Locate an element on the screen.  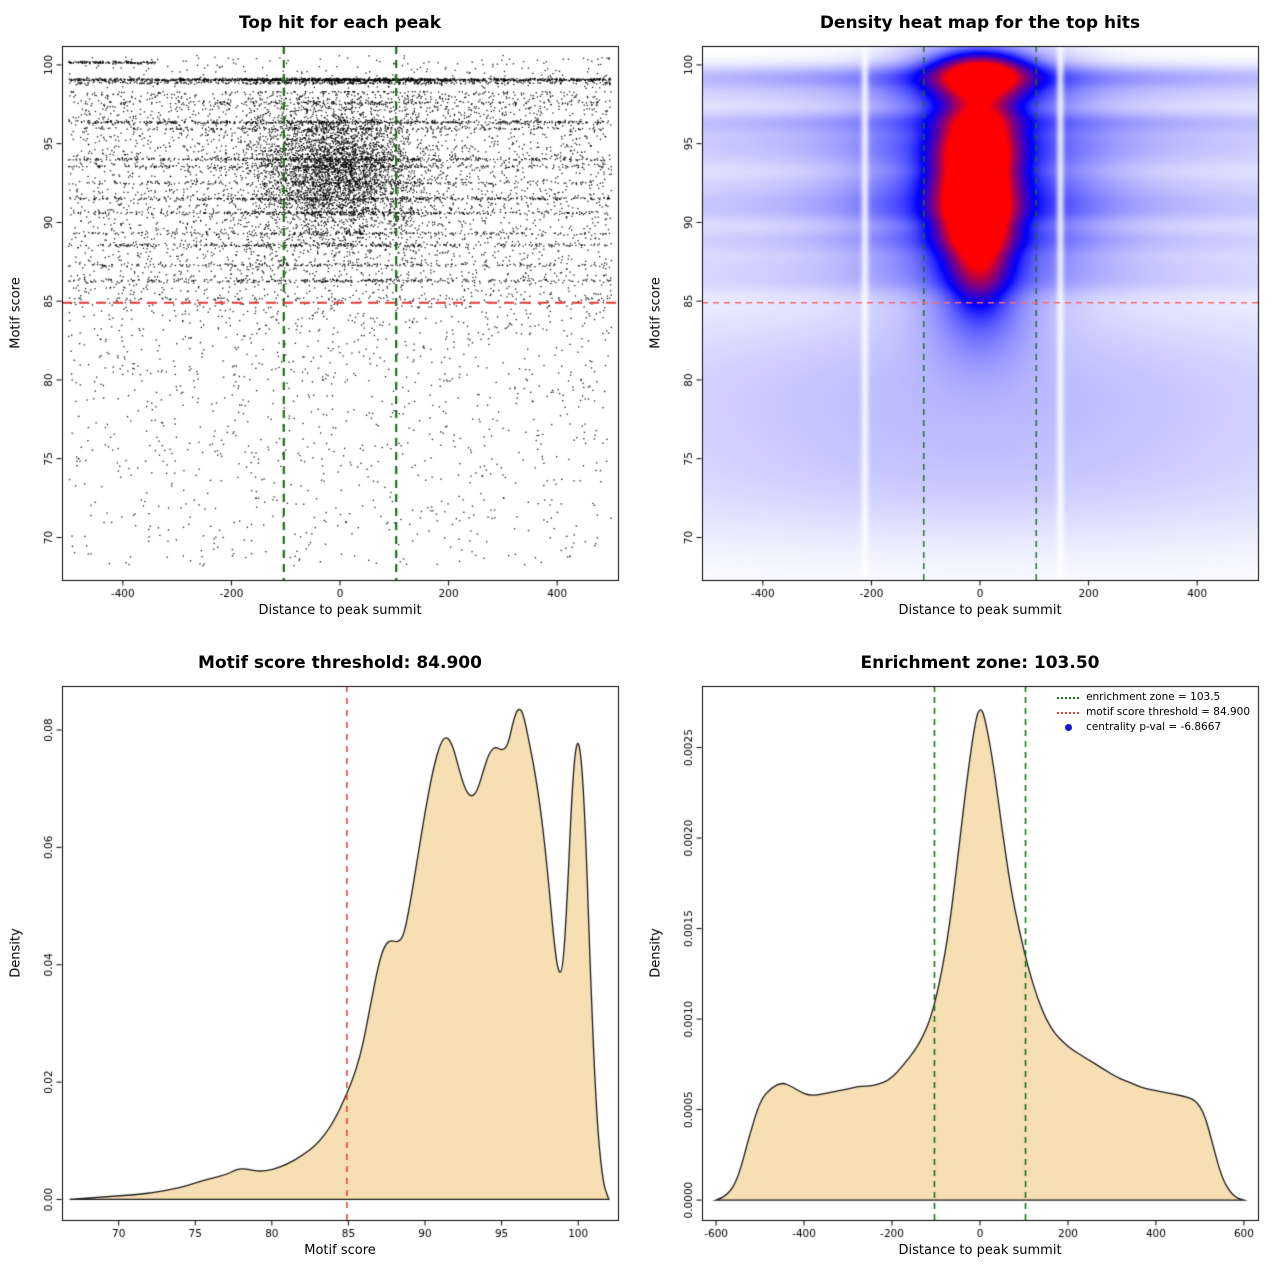
legend-row-score-threshold: motif score threshold = 84.900 is located at coordinates (1153, 712).